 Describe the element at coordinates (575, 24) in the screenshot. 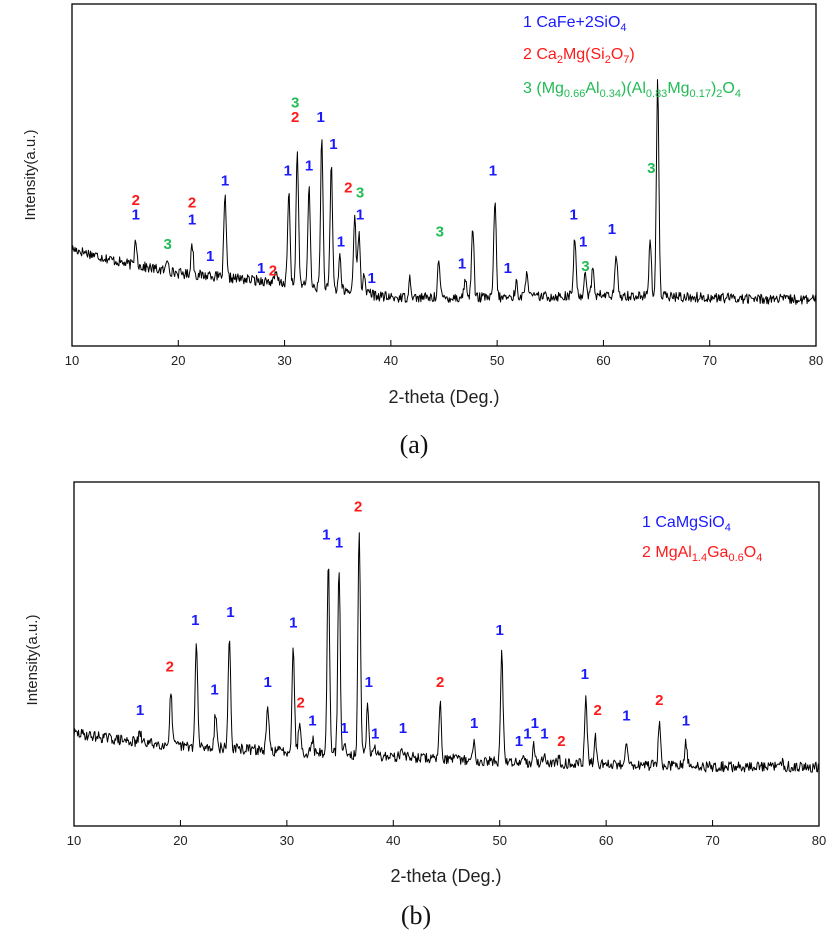

I see `panel-a-legend-item-1: 1 CaFe+2SiO4` at that location.